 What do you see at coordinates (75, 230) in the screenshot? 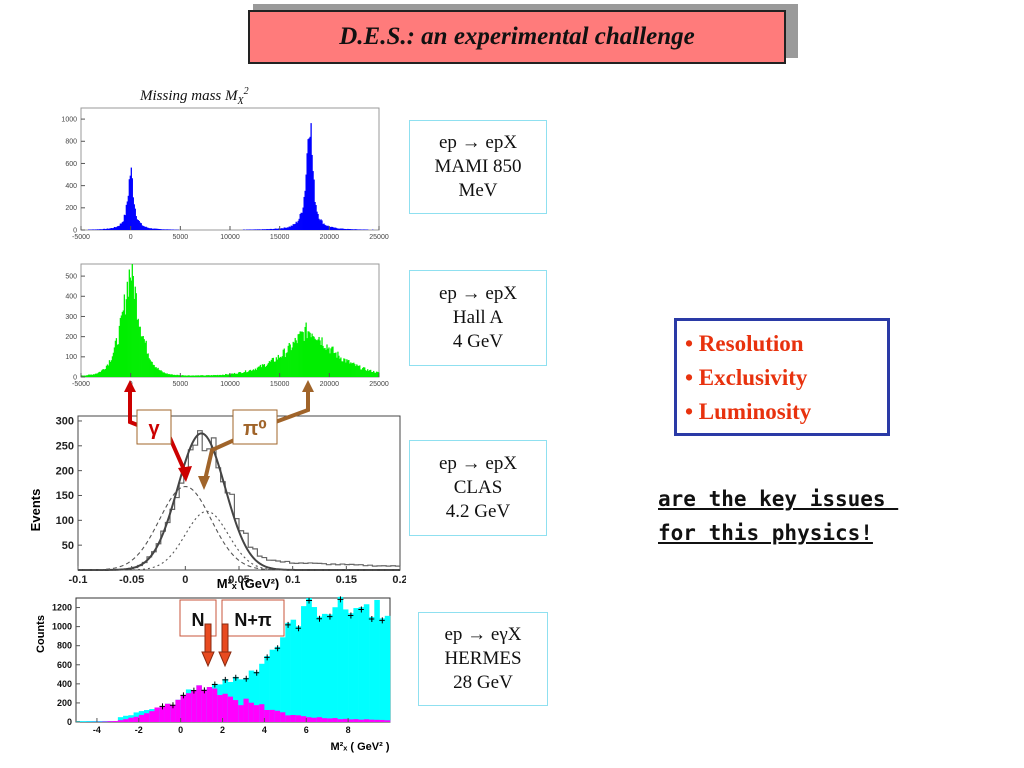
I see `y-tick-label: 0` at bounding box center [75, 230].